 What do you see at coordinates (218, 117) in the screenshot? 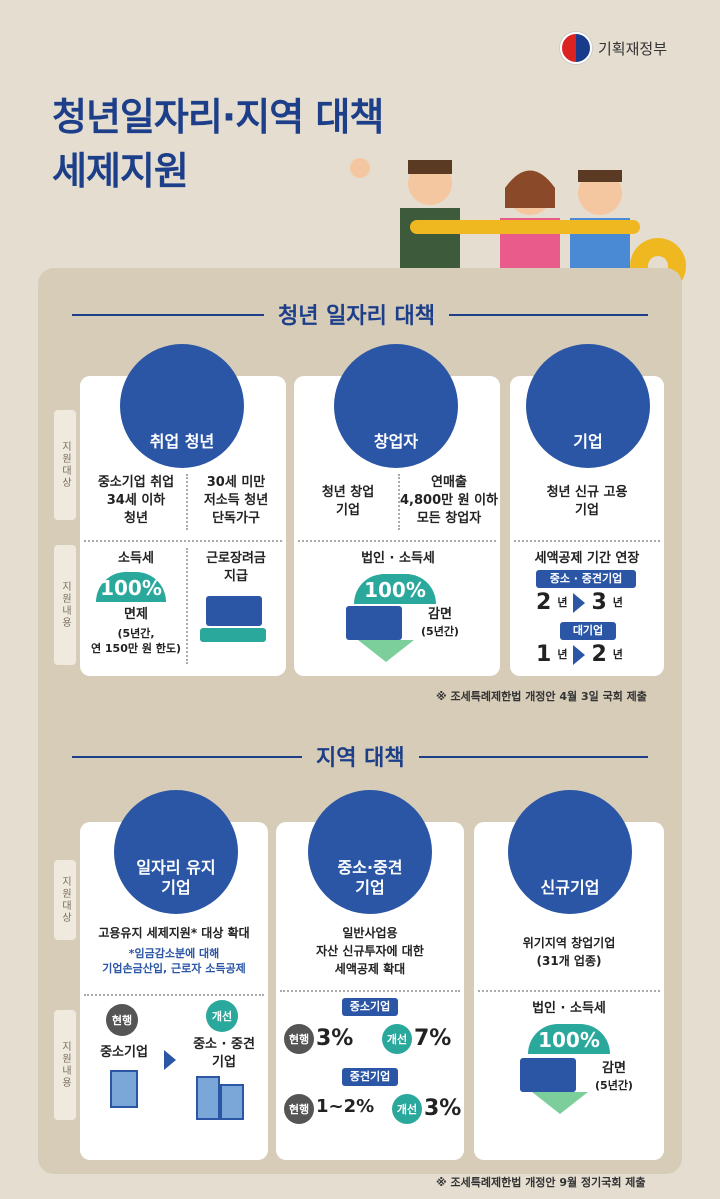
I see `title-line-1: 청년일자리·지역 대책` at bounding box center [218, 117].